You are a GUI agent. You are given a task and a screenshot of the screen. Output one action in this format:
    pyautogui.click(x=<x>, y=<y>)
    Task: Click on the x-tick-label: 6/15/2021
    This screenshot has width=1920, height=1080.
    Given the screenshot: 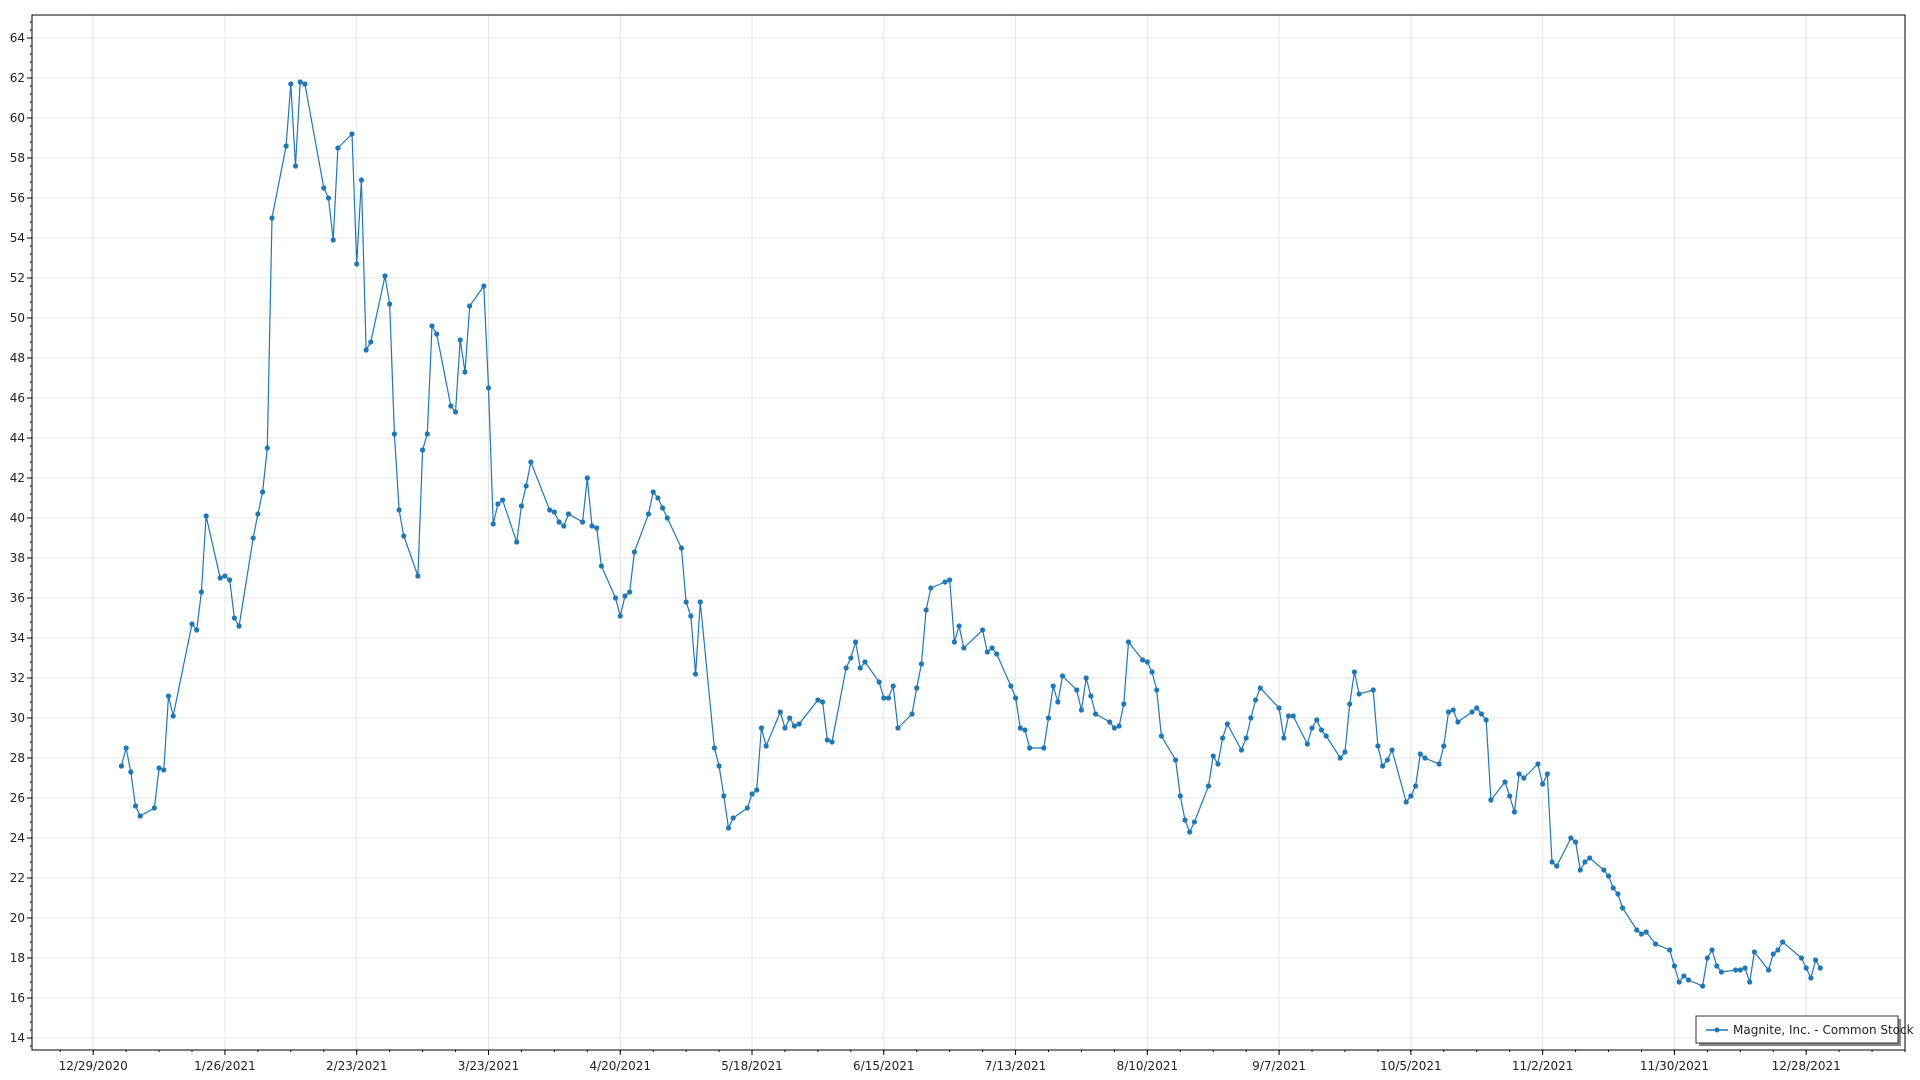 What is the action you would take?
    pyautogui.click(x=884, y=1066)
    